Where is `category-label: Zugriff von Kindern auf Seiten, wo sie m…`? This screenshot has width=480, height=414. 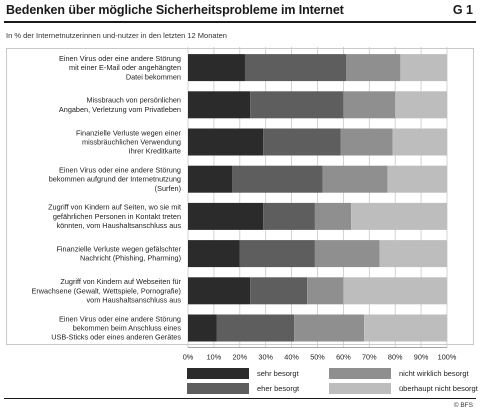 category-label: Zugriff von Kindern auf Seiten, wo sie m… is located at coordinates (114, 216).